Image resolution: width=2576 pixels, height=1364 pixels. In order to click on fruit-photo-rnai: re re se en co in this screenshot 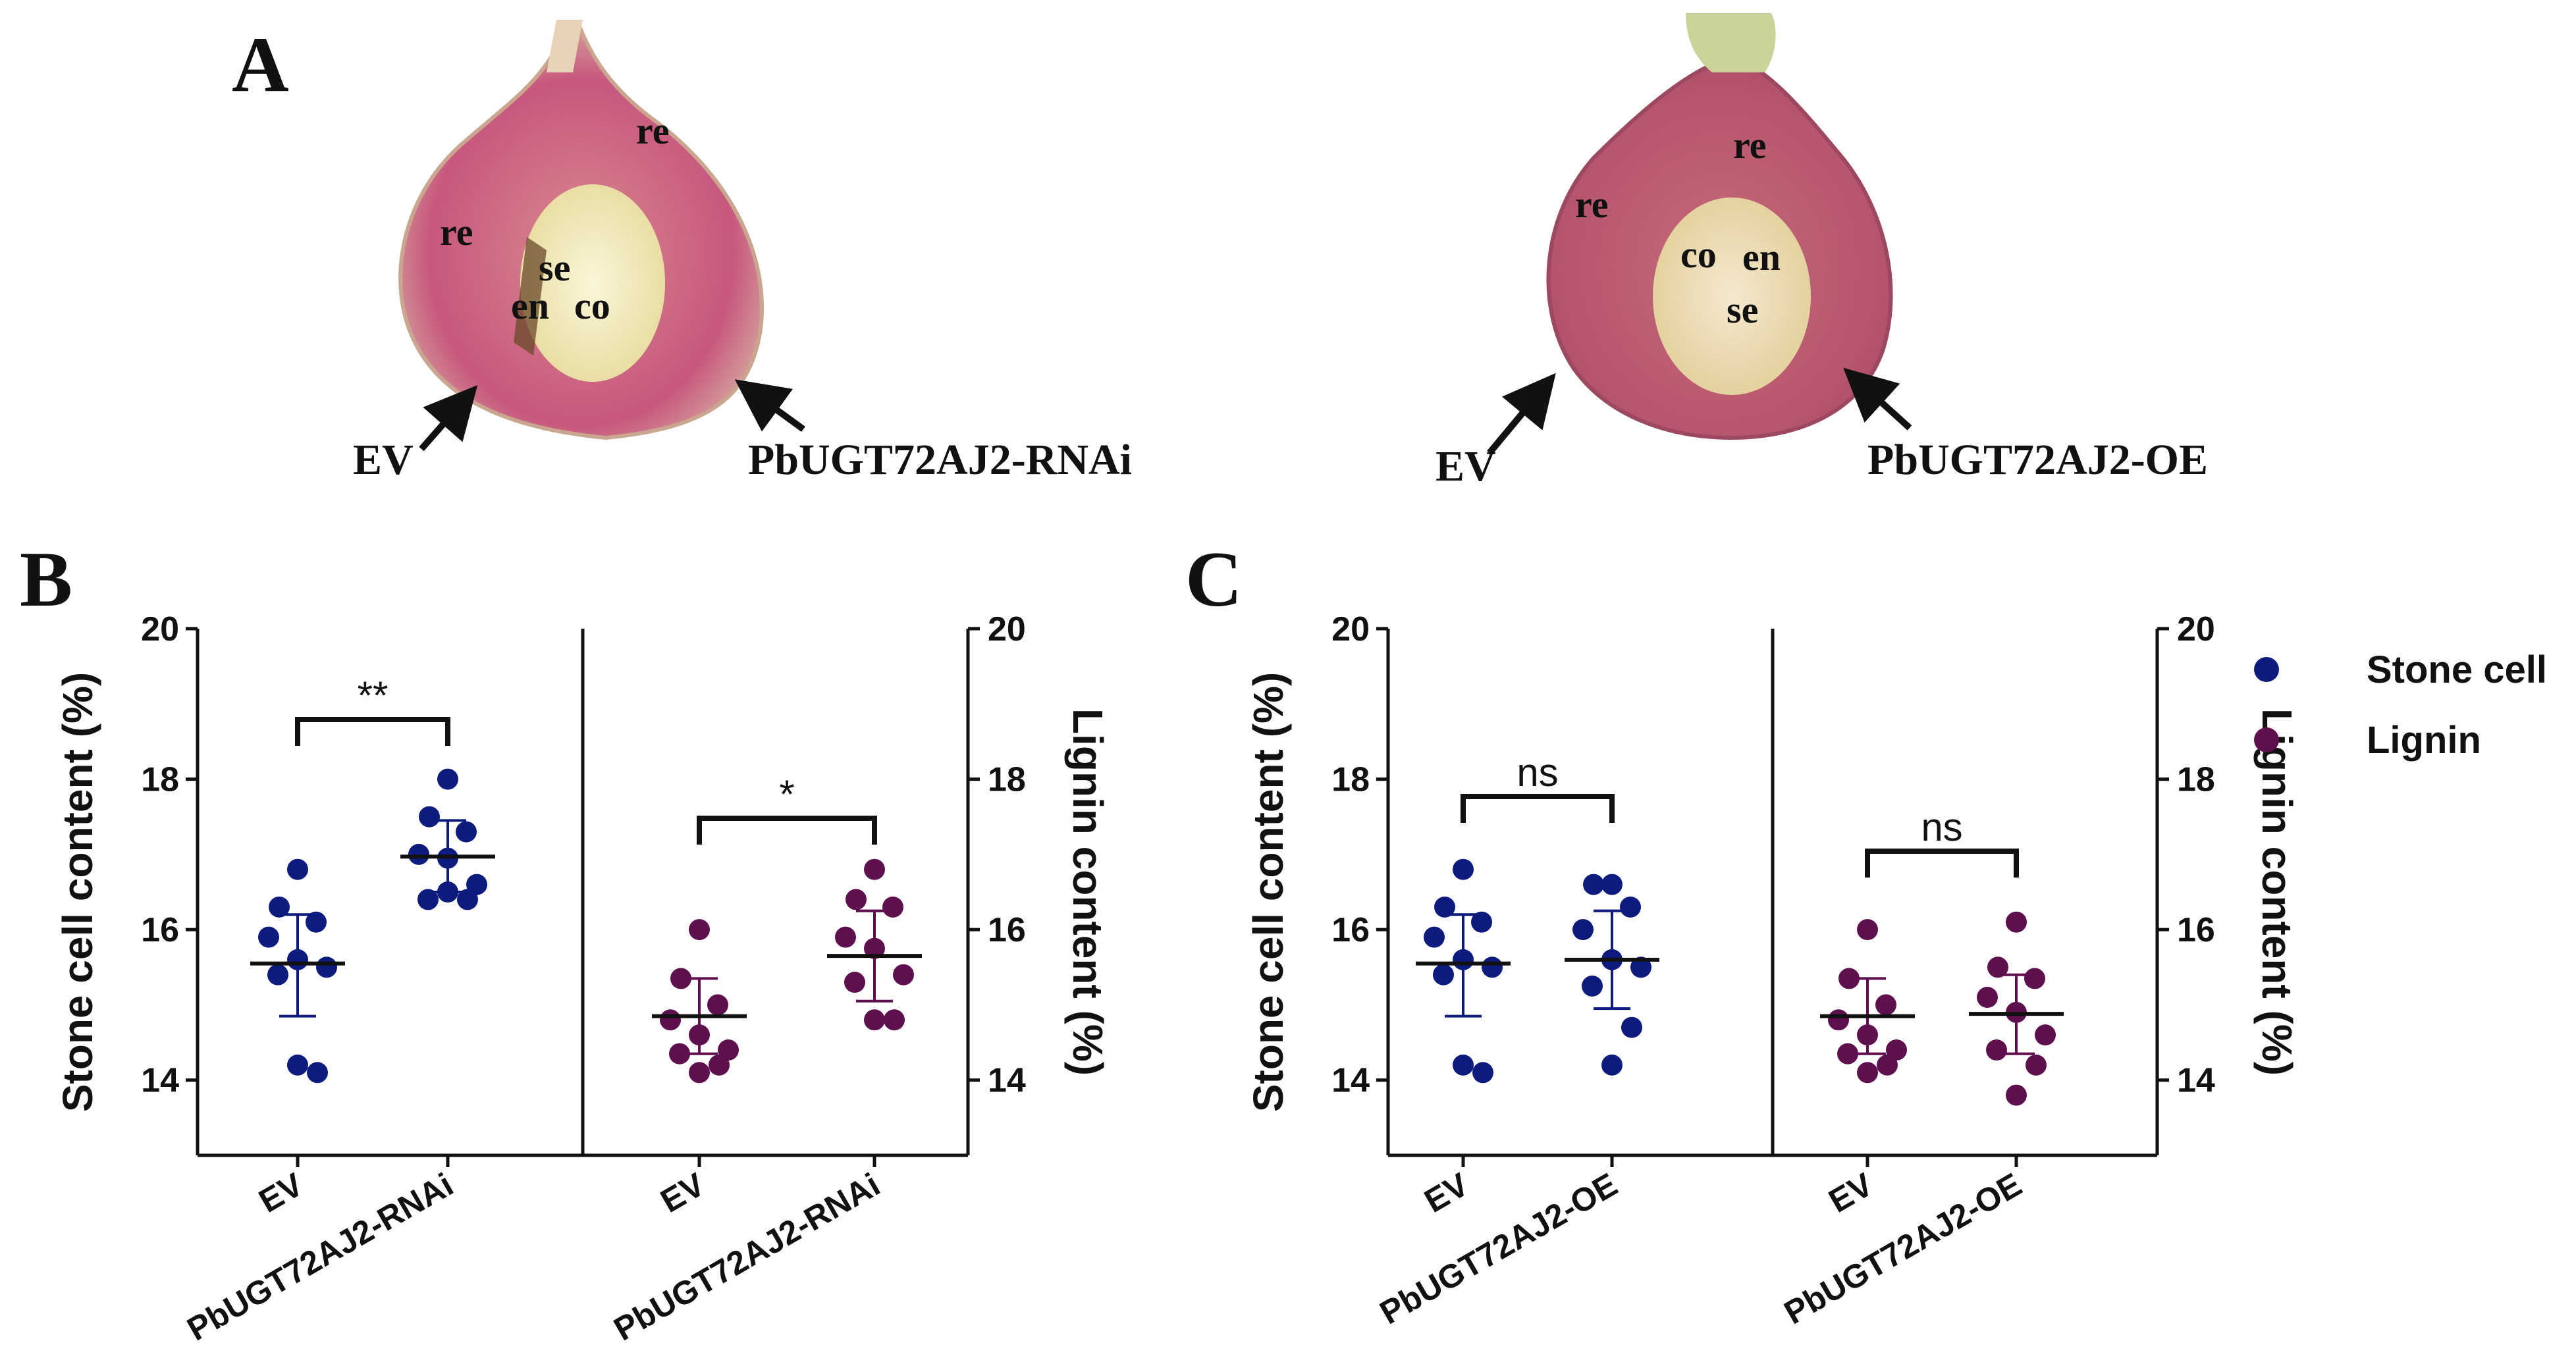, I will do `click(581, 230)`.